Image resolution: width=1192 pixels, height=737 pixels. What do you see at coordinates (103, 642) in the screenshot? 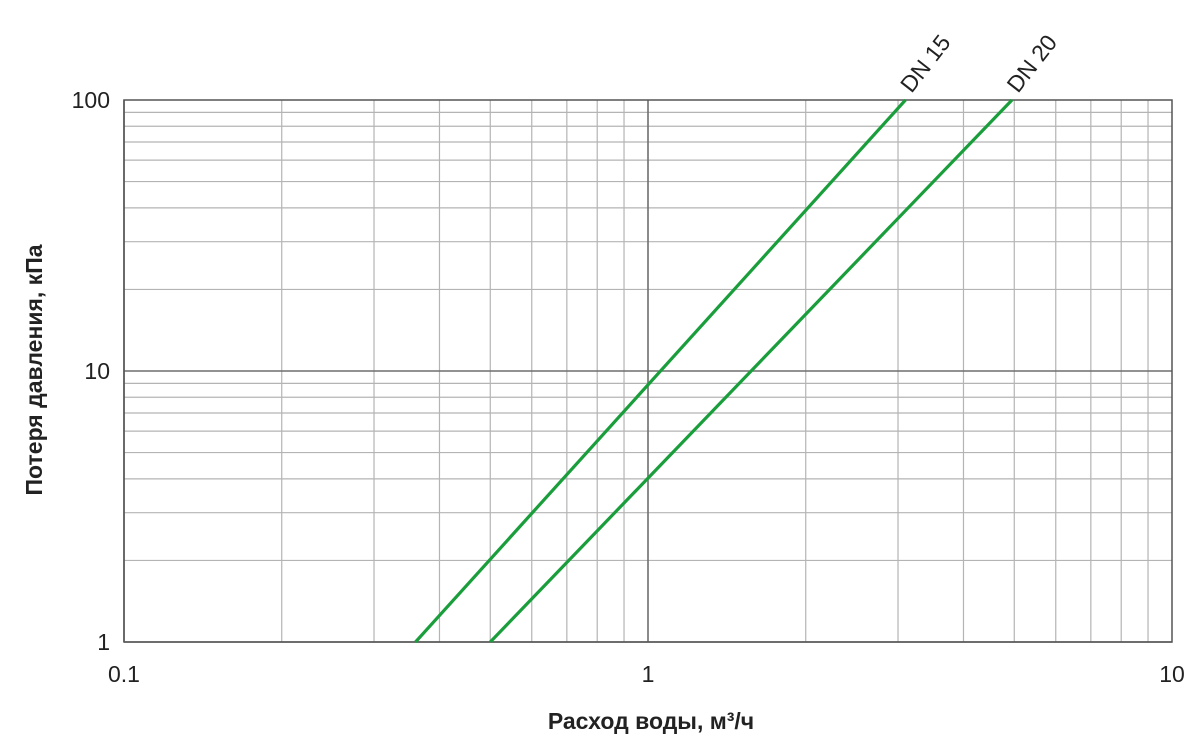
I see `y-tick-label: 1` at bounding box center [103, 642].